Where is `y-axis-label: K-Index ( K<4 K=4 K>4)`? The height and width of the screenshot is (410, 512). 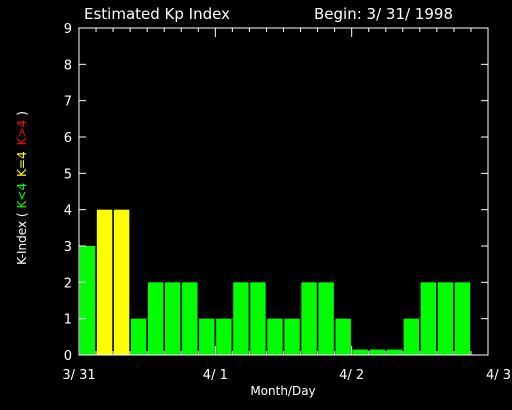
y-axis-label: K-Index ( K<4 K=4 K>4) is located at coordinates (22, 188).